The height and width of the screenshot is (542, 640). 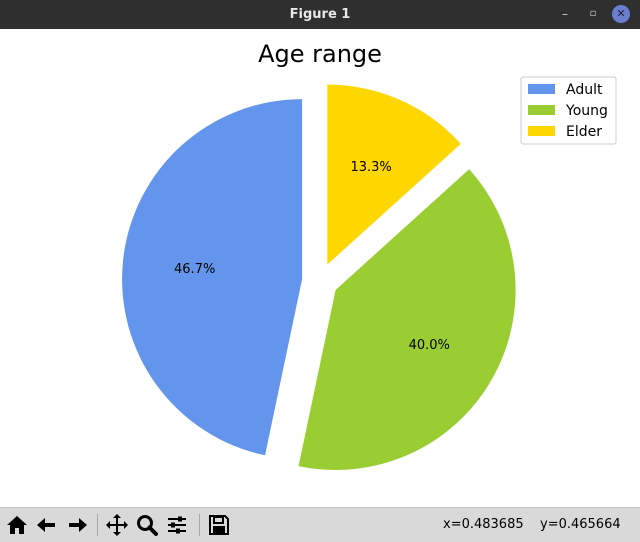 What do you see at coordinates (580, 524) in the screenshot?
I see `cursor-y-readout: y=0.465664` at bounding box center [580, 524].